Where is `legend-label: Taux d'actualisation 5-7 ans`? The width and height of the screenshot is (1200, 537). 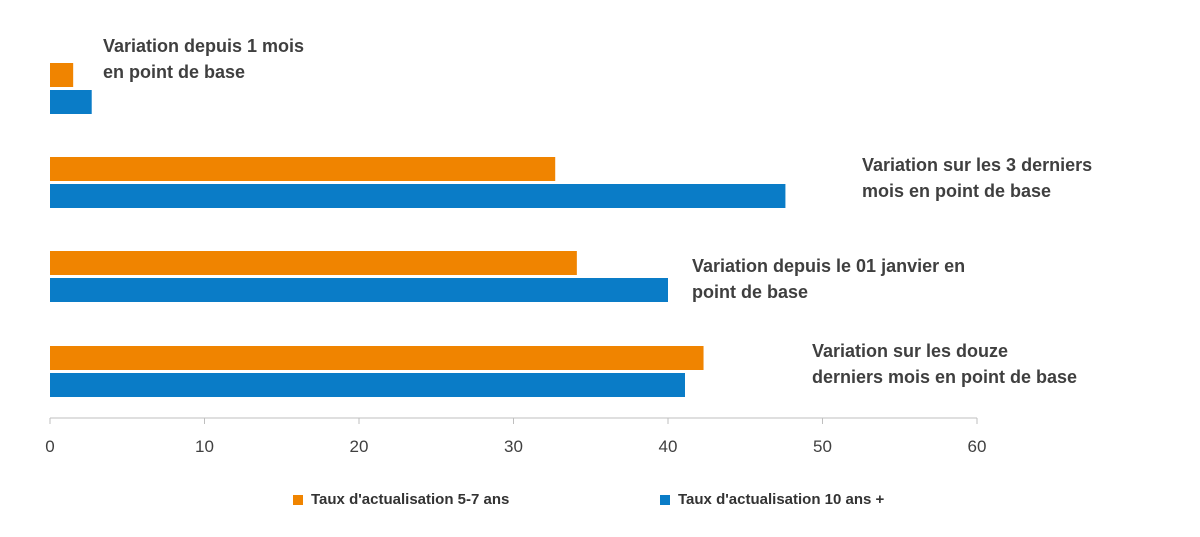 legend-label: Taux d'actualisation 5-7 ans is located at coordinates (410, 499).